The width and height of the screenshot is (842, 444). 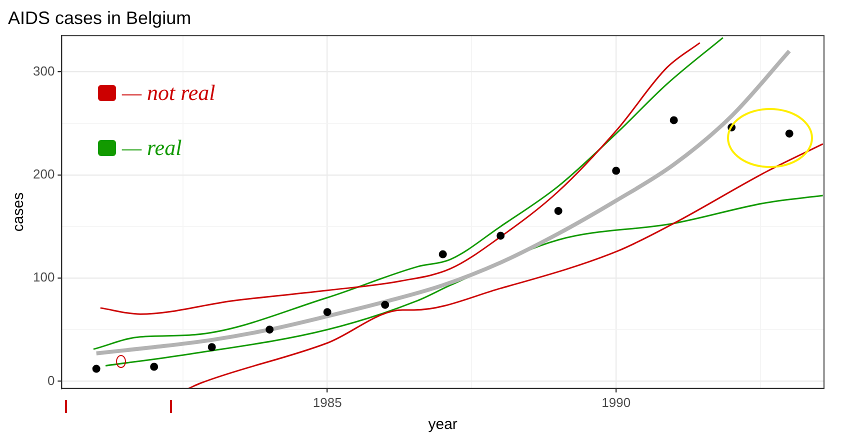 I want to click on y-tick-label: 200, so click(x=43, y=174).